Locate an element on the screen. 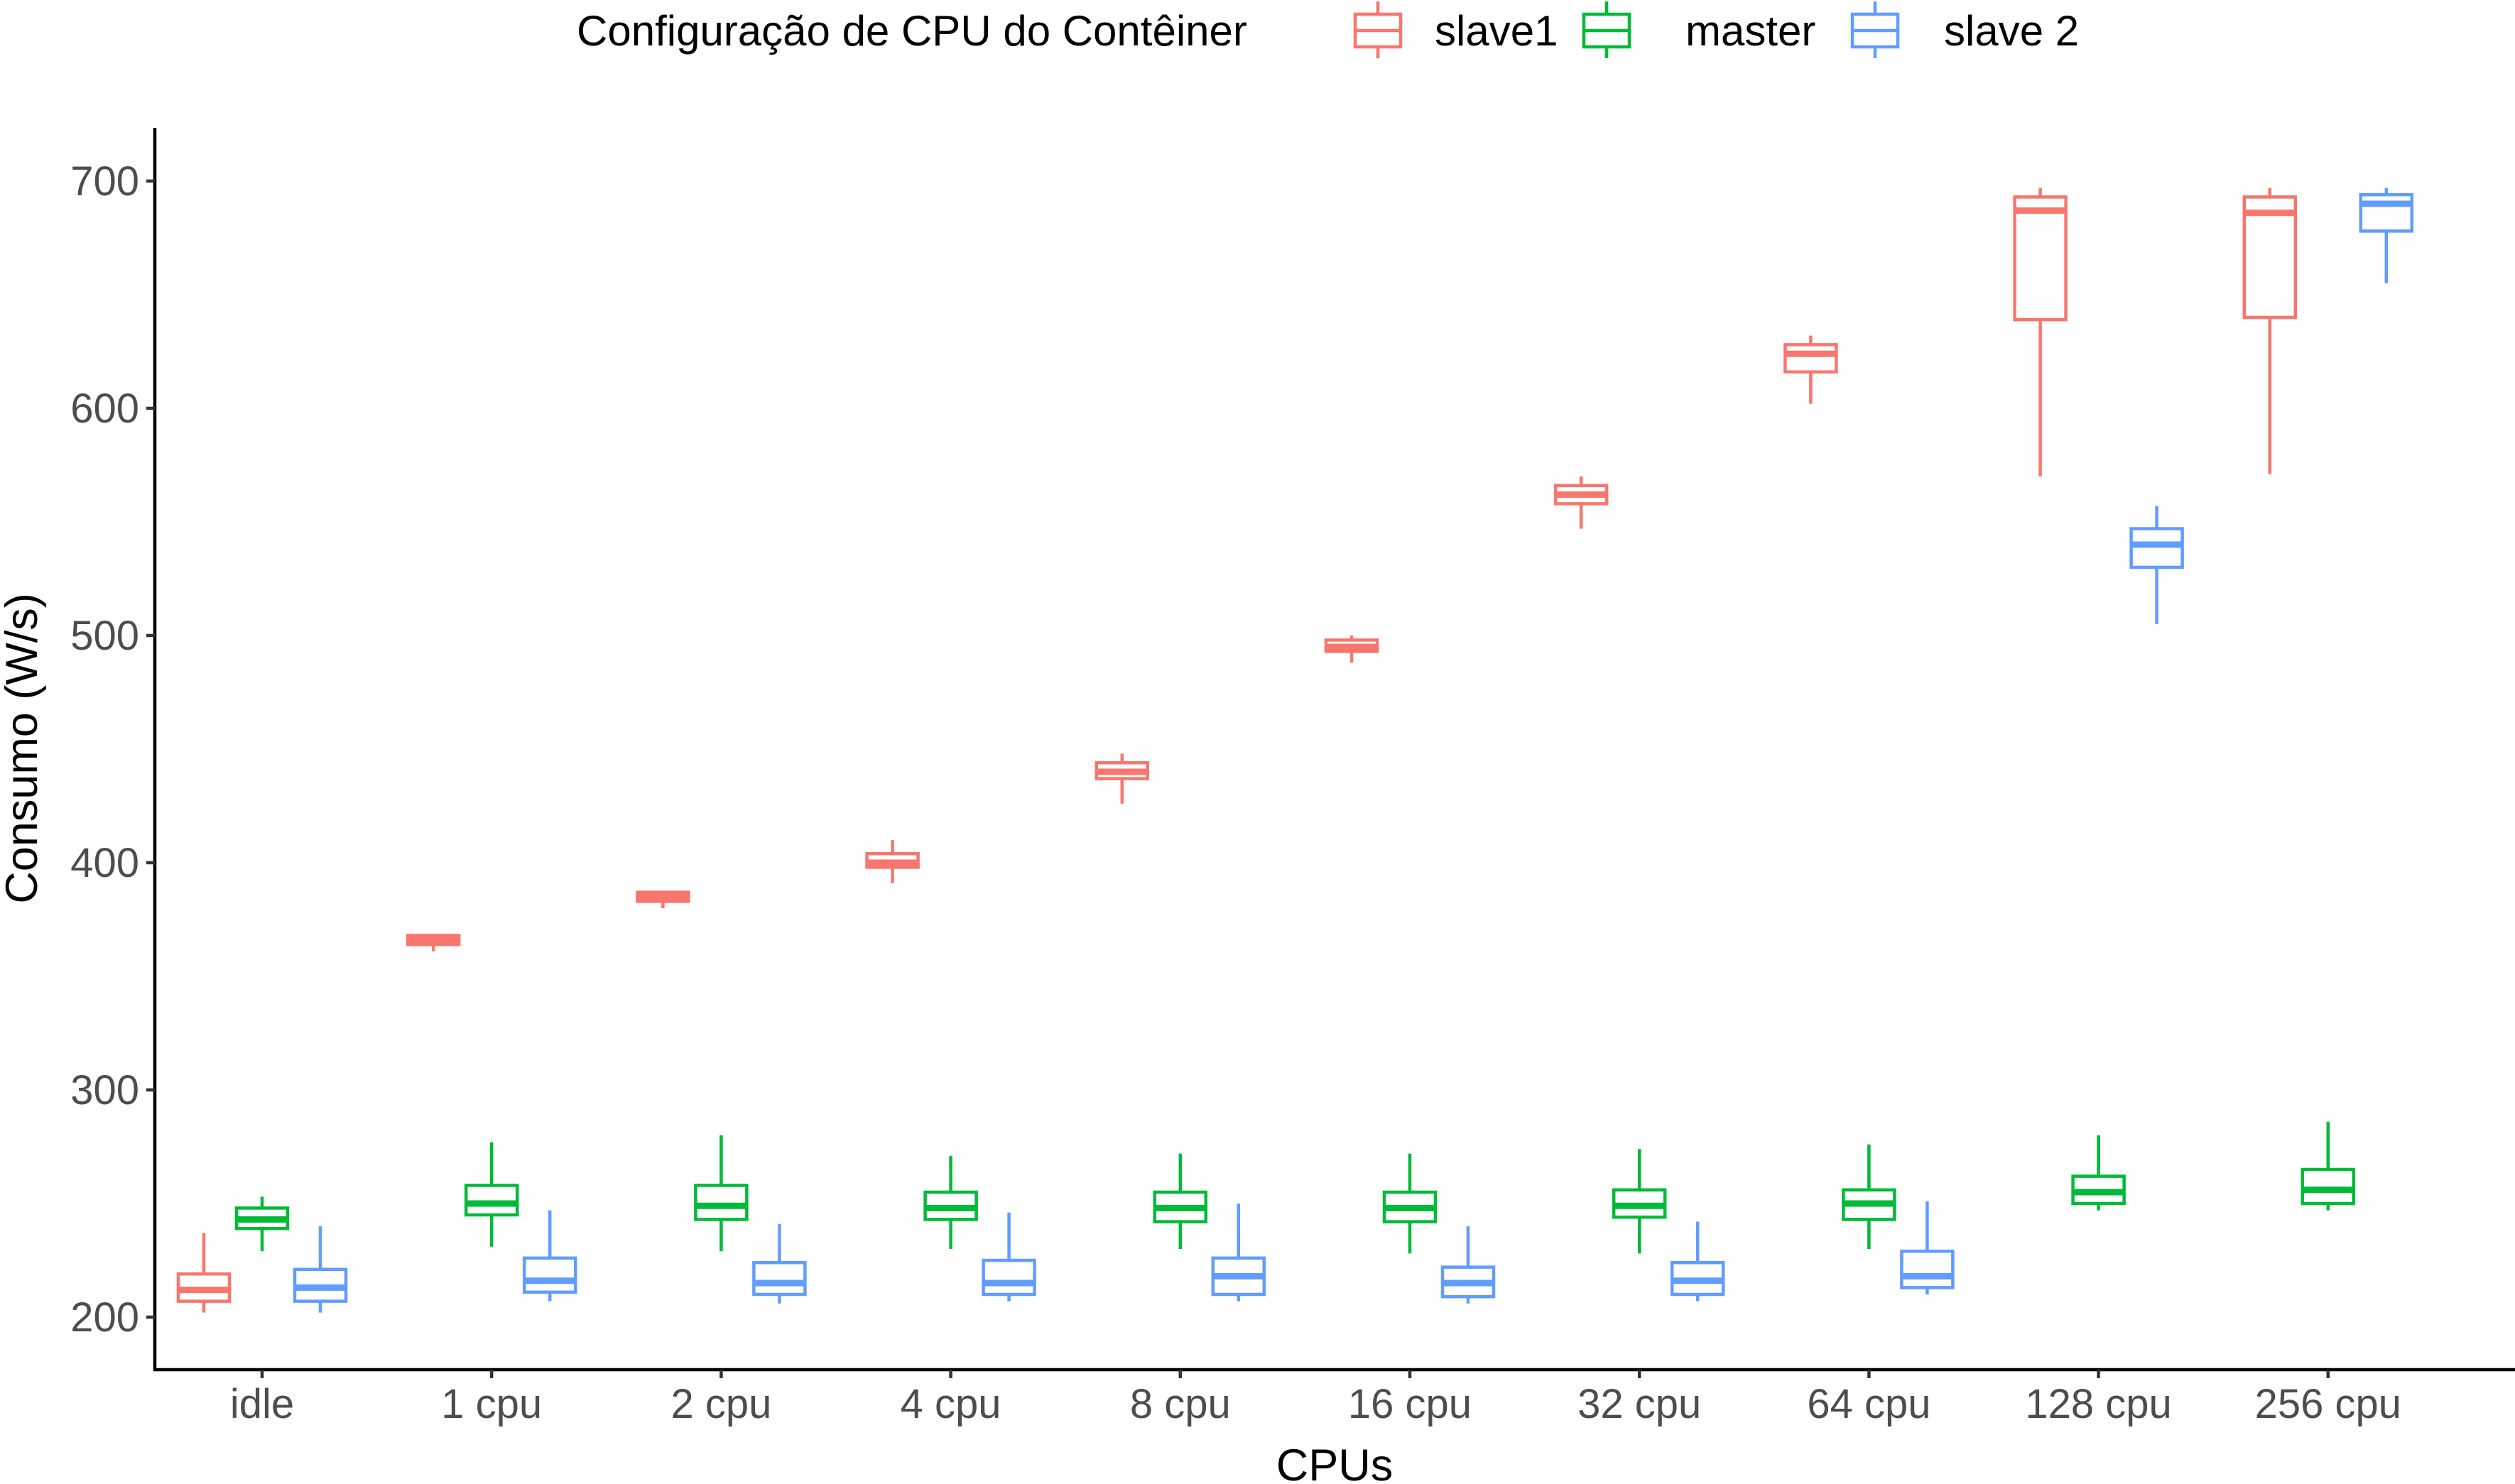  y-tick-label: 400 is located at coordinates (104, 863).